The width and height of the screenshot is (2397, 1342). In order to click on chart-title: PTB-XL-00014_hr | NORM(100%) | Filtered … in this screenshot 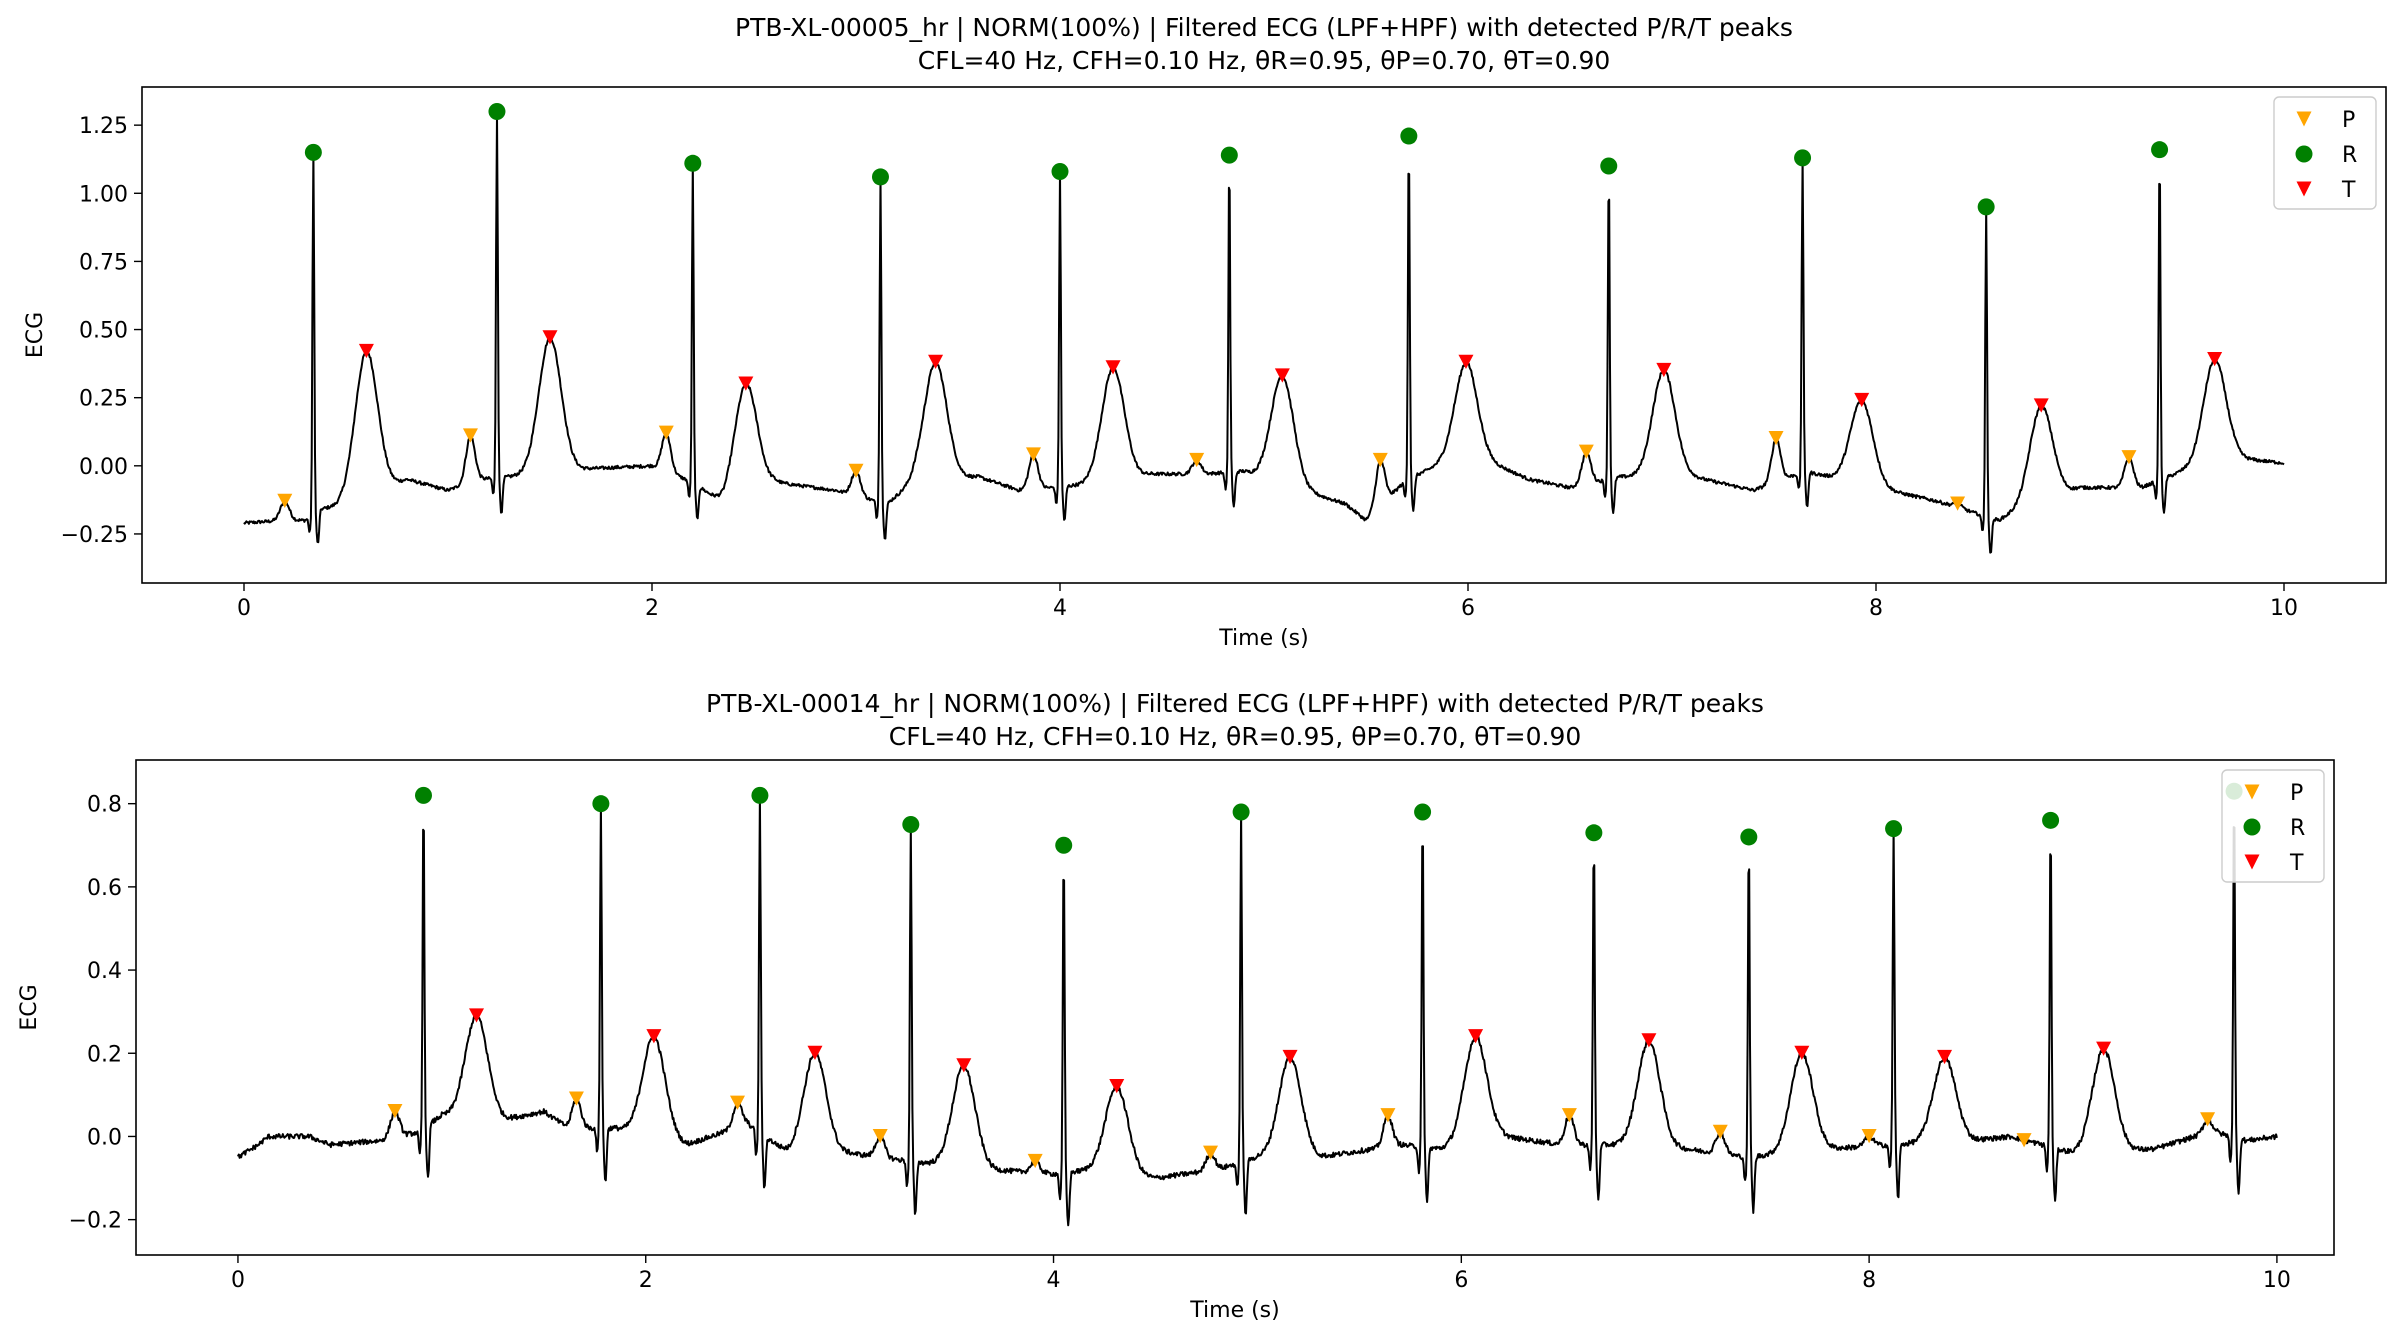, I will do `click(1235, 703)`.